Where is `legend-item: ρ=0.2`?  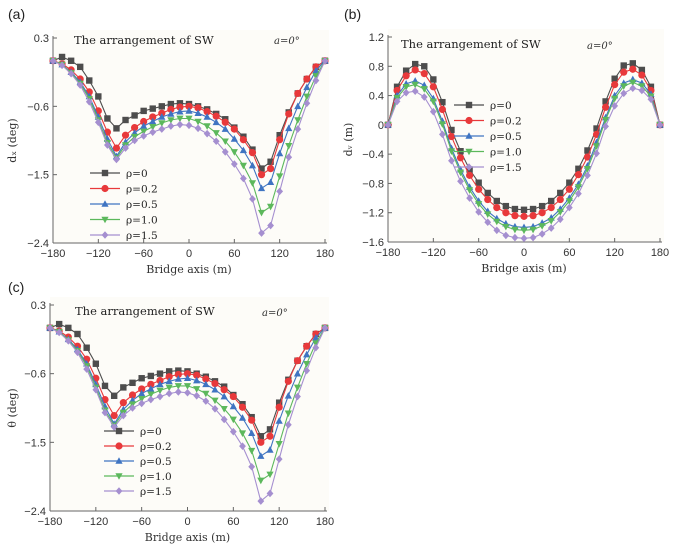 legend-item: ρ=0.2 is located at coordinates (488, 122).